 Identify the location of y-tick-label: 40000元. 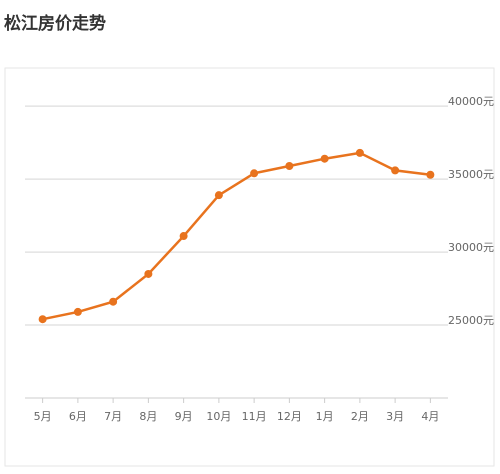
(471, 101).